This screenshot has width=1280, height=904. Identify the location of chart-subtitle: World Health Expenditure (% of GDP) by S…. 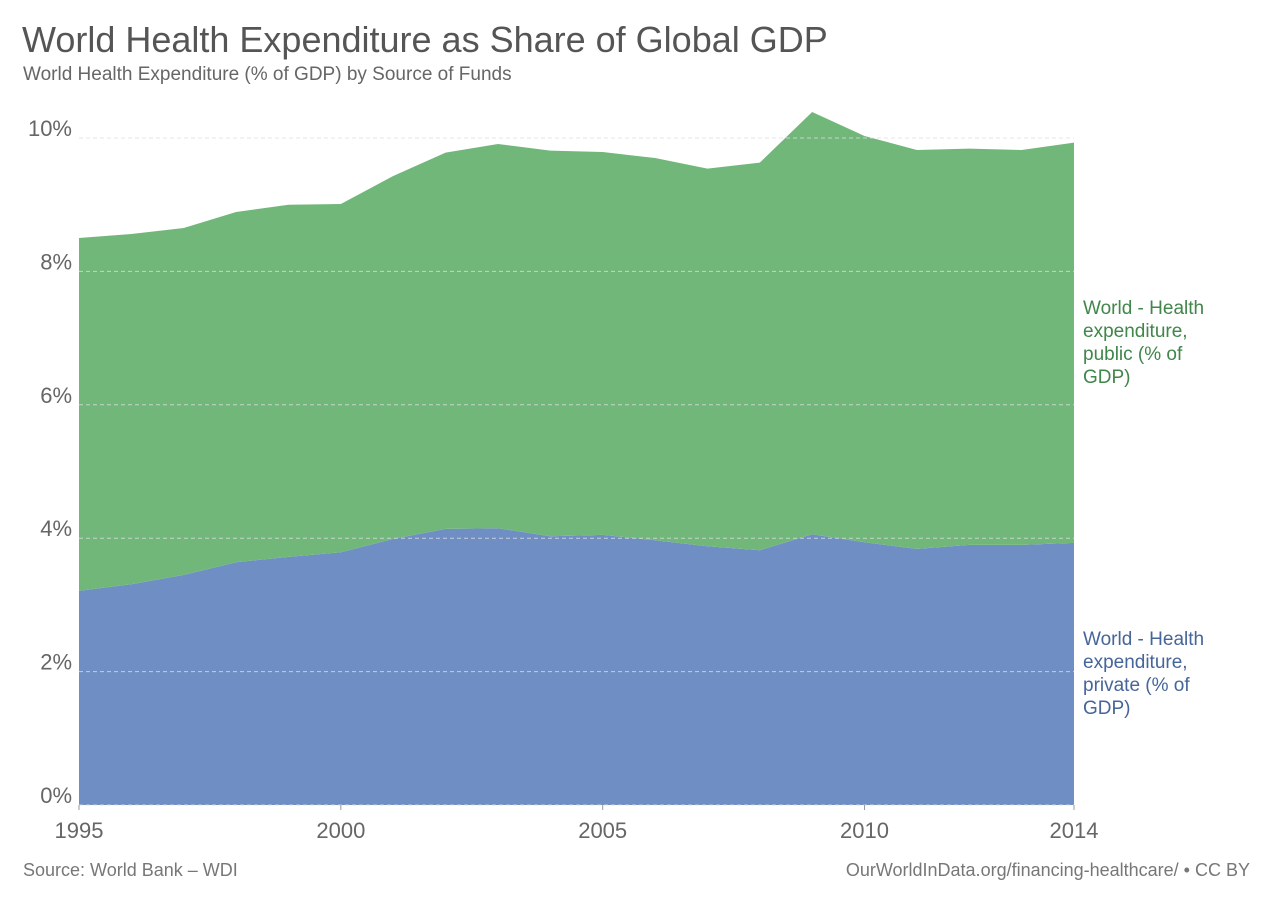
(267, 74).